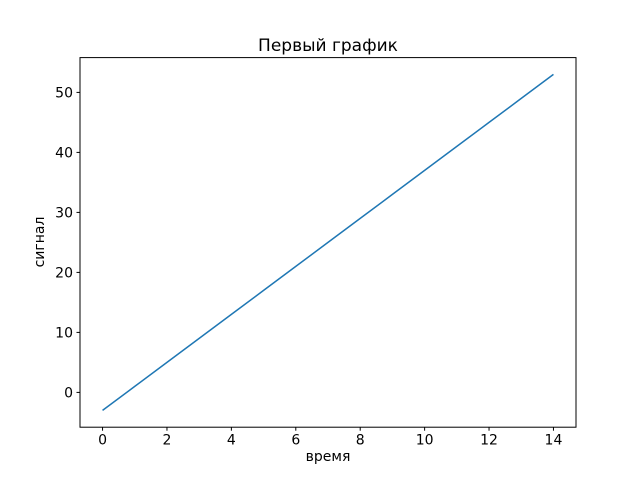  What do you see at coordinates (360, 441) in the screenshot?
I see `x-tick-label: 8` at bounding box center [360, 441].